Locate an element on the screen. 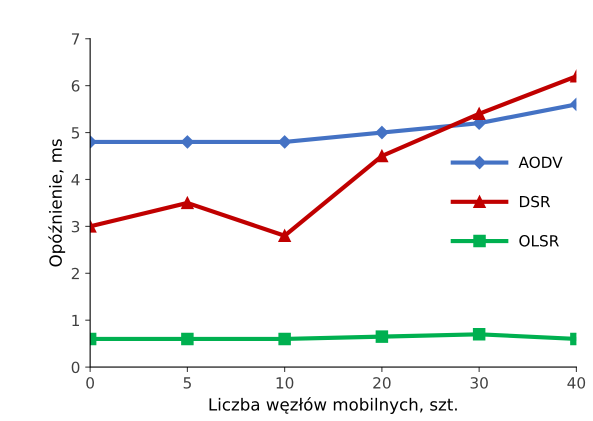 This screenshot has width=593, height=421. x-tick-label: 10 is located at coordinates (285, 383).